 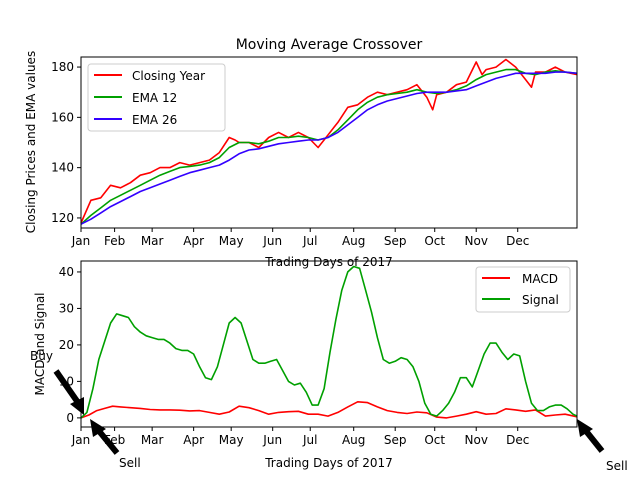 I want to click on annotation-sell-early-arrow-head, so click(x=98, y=428).